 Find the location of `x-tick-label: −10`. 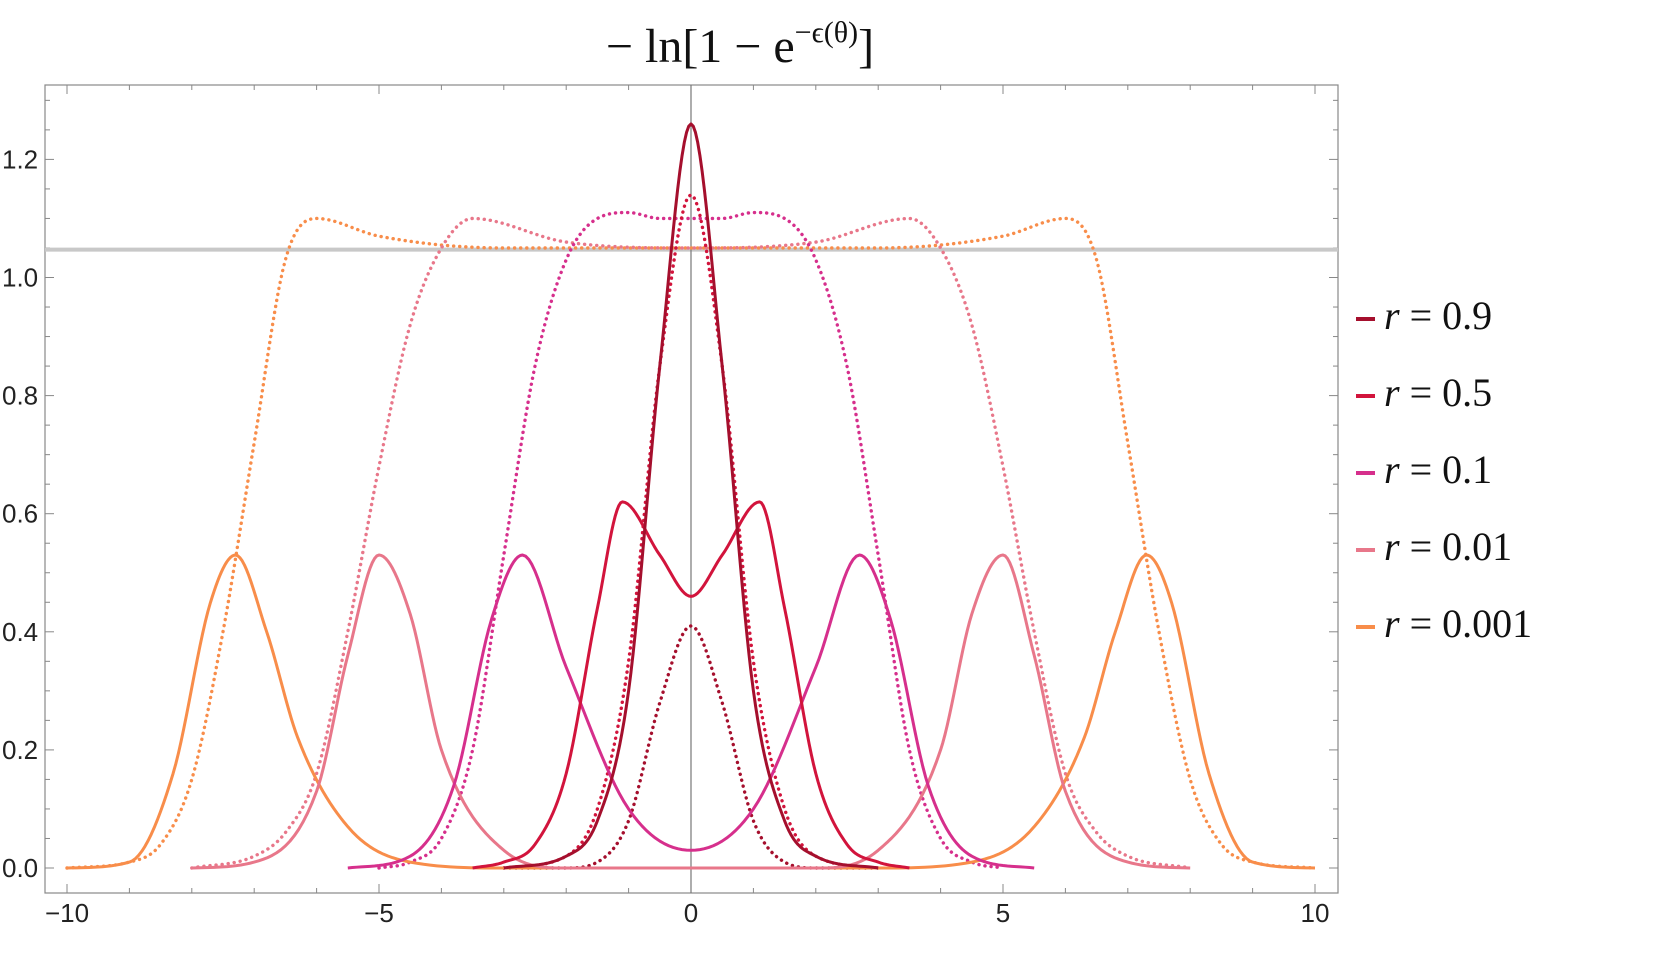

x-tick-label: −10 is located at coordinates (67, 913).